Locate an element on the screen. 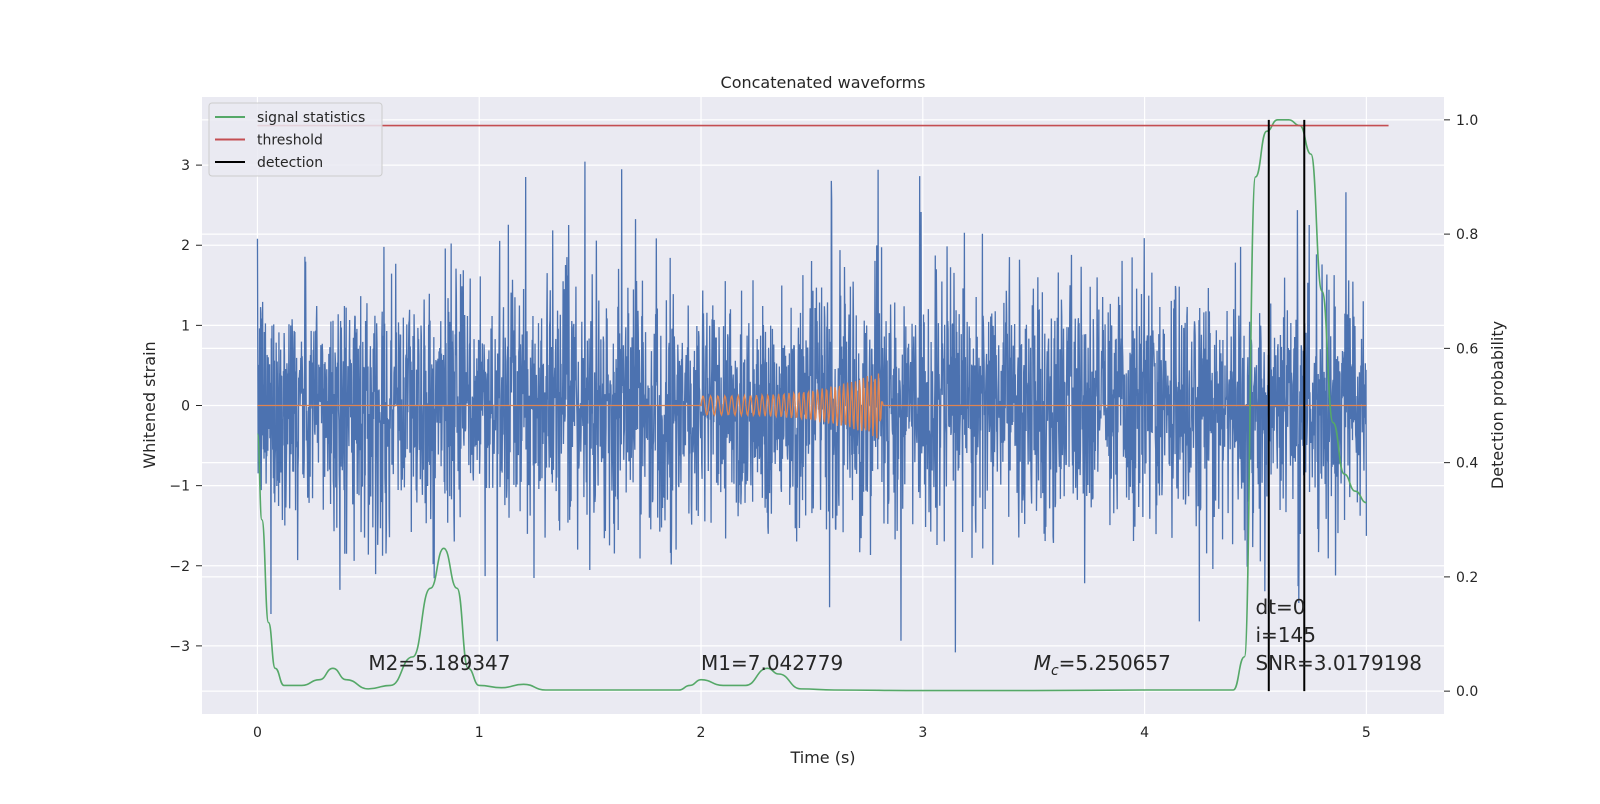  y-tick-label-left: 3 is located at coordinates (185, 166).